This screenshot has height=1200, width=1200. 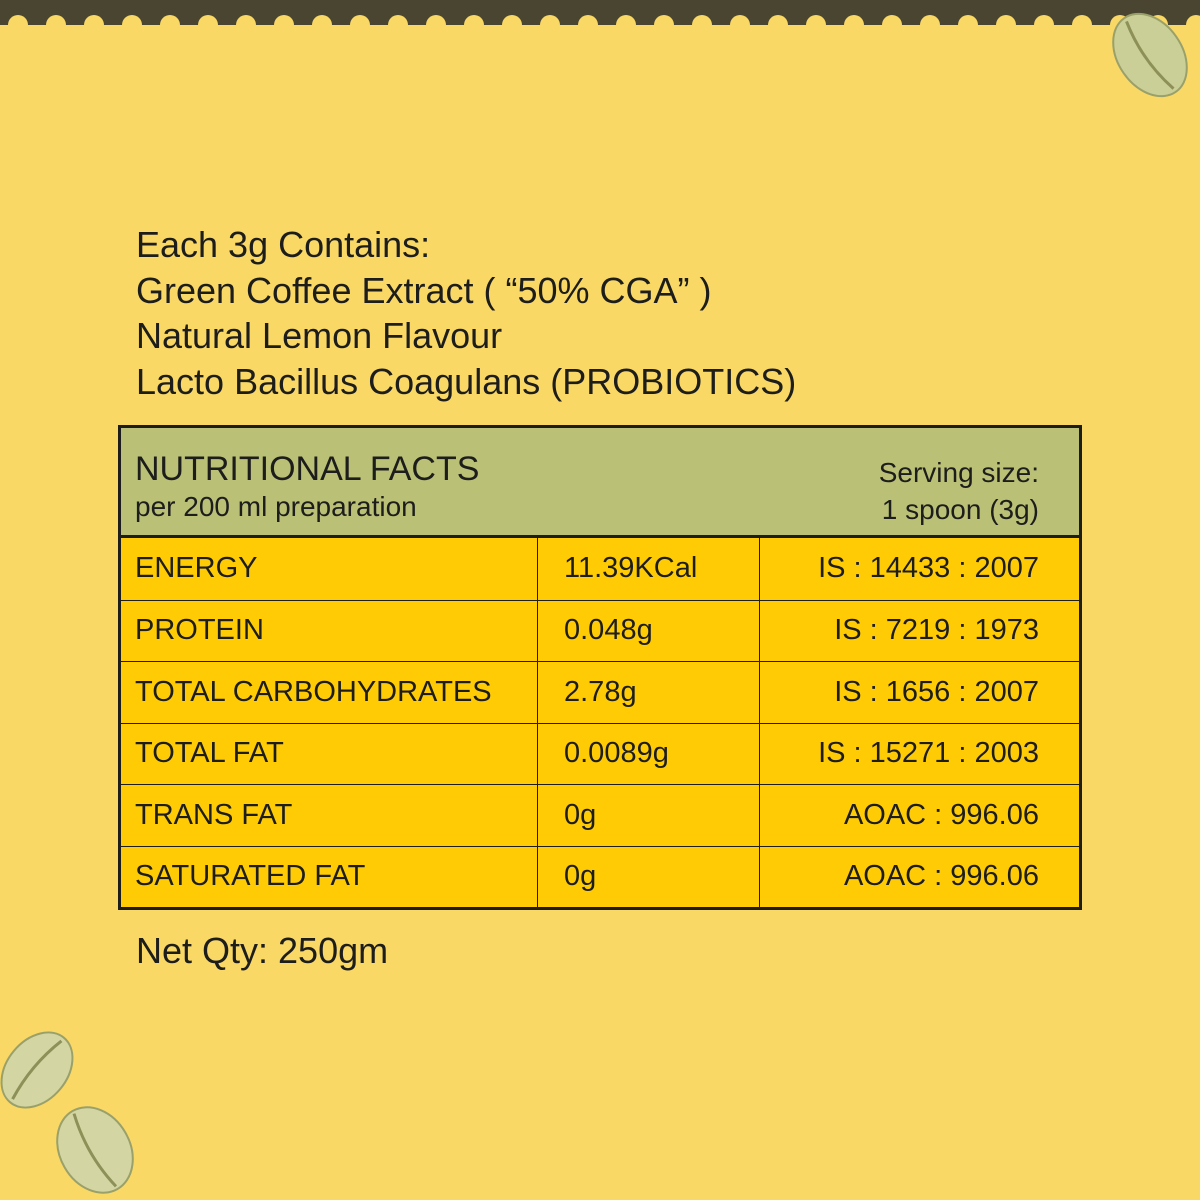 I want to click on ingredient-item: Green Coffee Extract ( “50% CGA” ), so click(x=424, y=290).